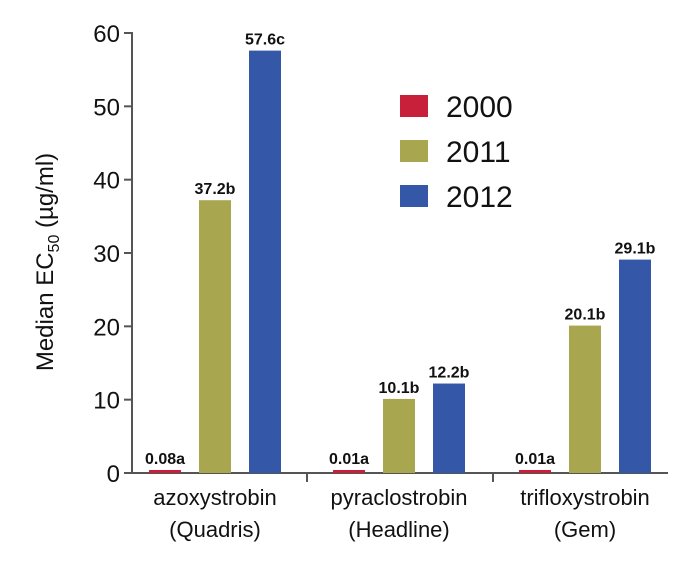 The height and width of the screenshot is (570, 689). I want to click on legend-label: 2000, so click(479, 107).